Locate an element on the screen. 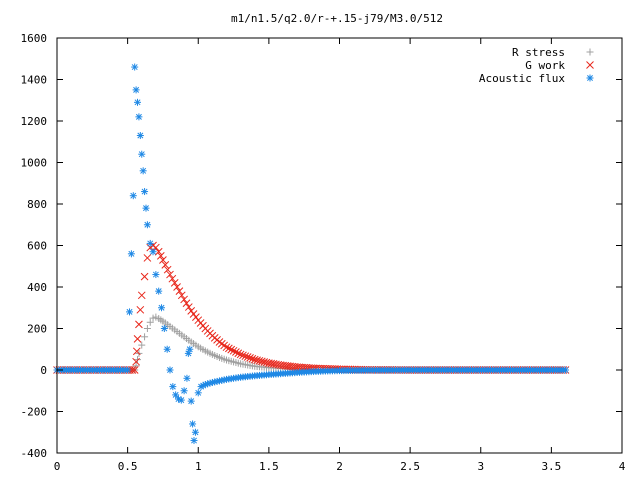 Image resolution: width=640 pixels, height=480 pixels. y-tick-label: -400 is located at coordinates (34, 453).